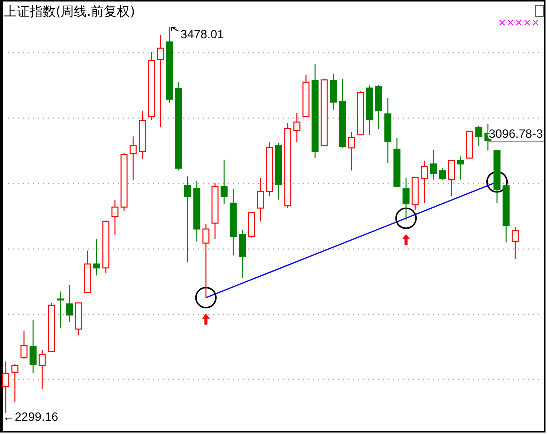 The height and width of the screenshot is (434, 548). What do you see at coordinates (70, 12) in the screenshot?
I see `chart-title: 上证指数(周线.前复权)` at bounding box center [70, 12].